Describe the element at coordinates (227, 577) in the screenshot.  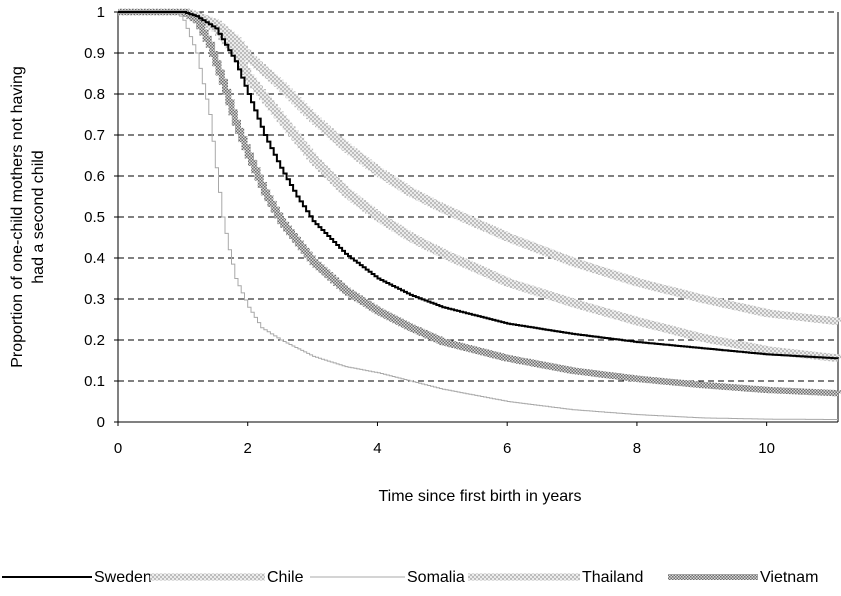
I see `legend-item-chile: Chile` at that location.